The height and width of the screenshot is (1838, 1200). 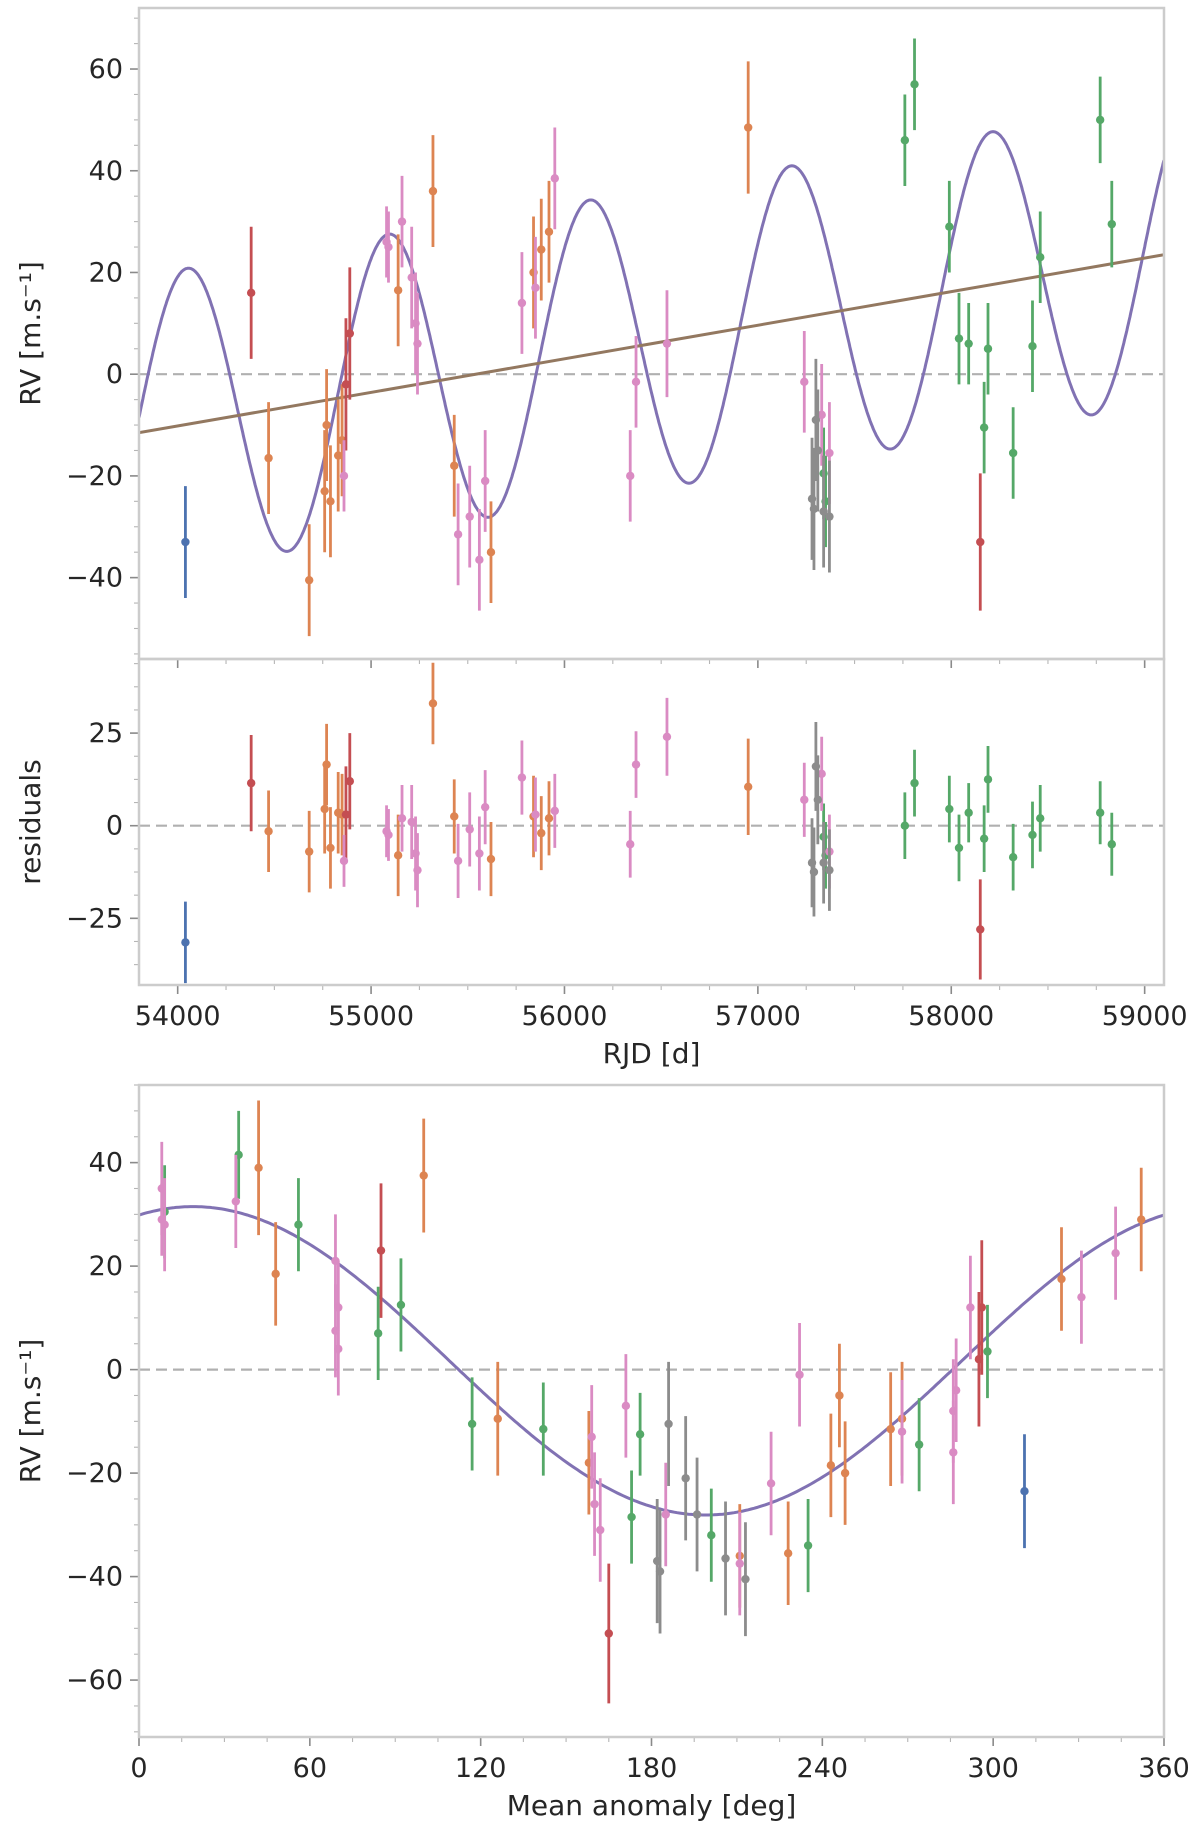 What do you see at coordinates (652, 1768) in the screenshot?
I see `x-tick-label: 180` at bounding box center [652, 1768].